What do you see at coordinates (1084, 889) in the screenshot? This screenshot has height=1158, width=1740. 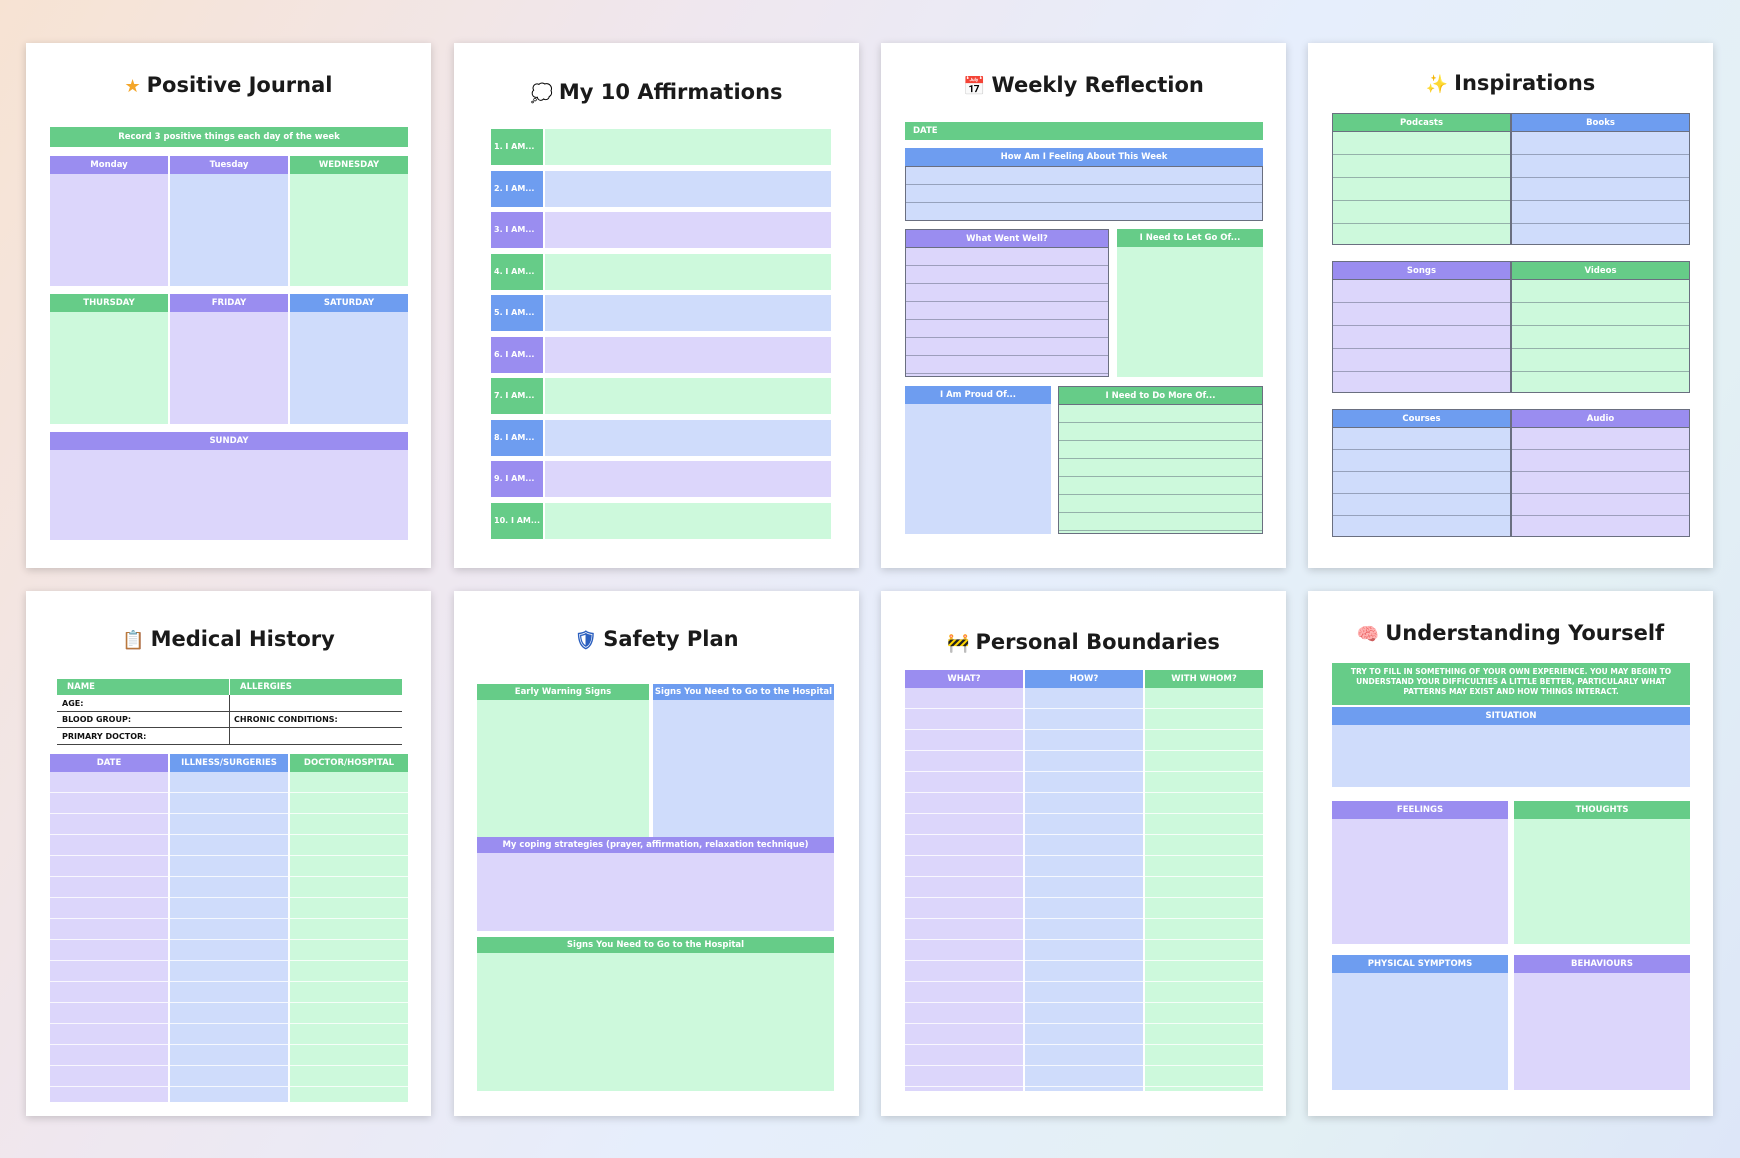 I see `how-column` at bounding box center [1084, 889].